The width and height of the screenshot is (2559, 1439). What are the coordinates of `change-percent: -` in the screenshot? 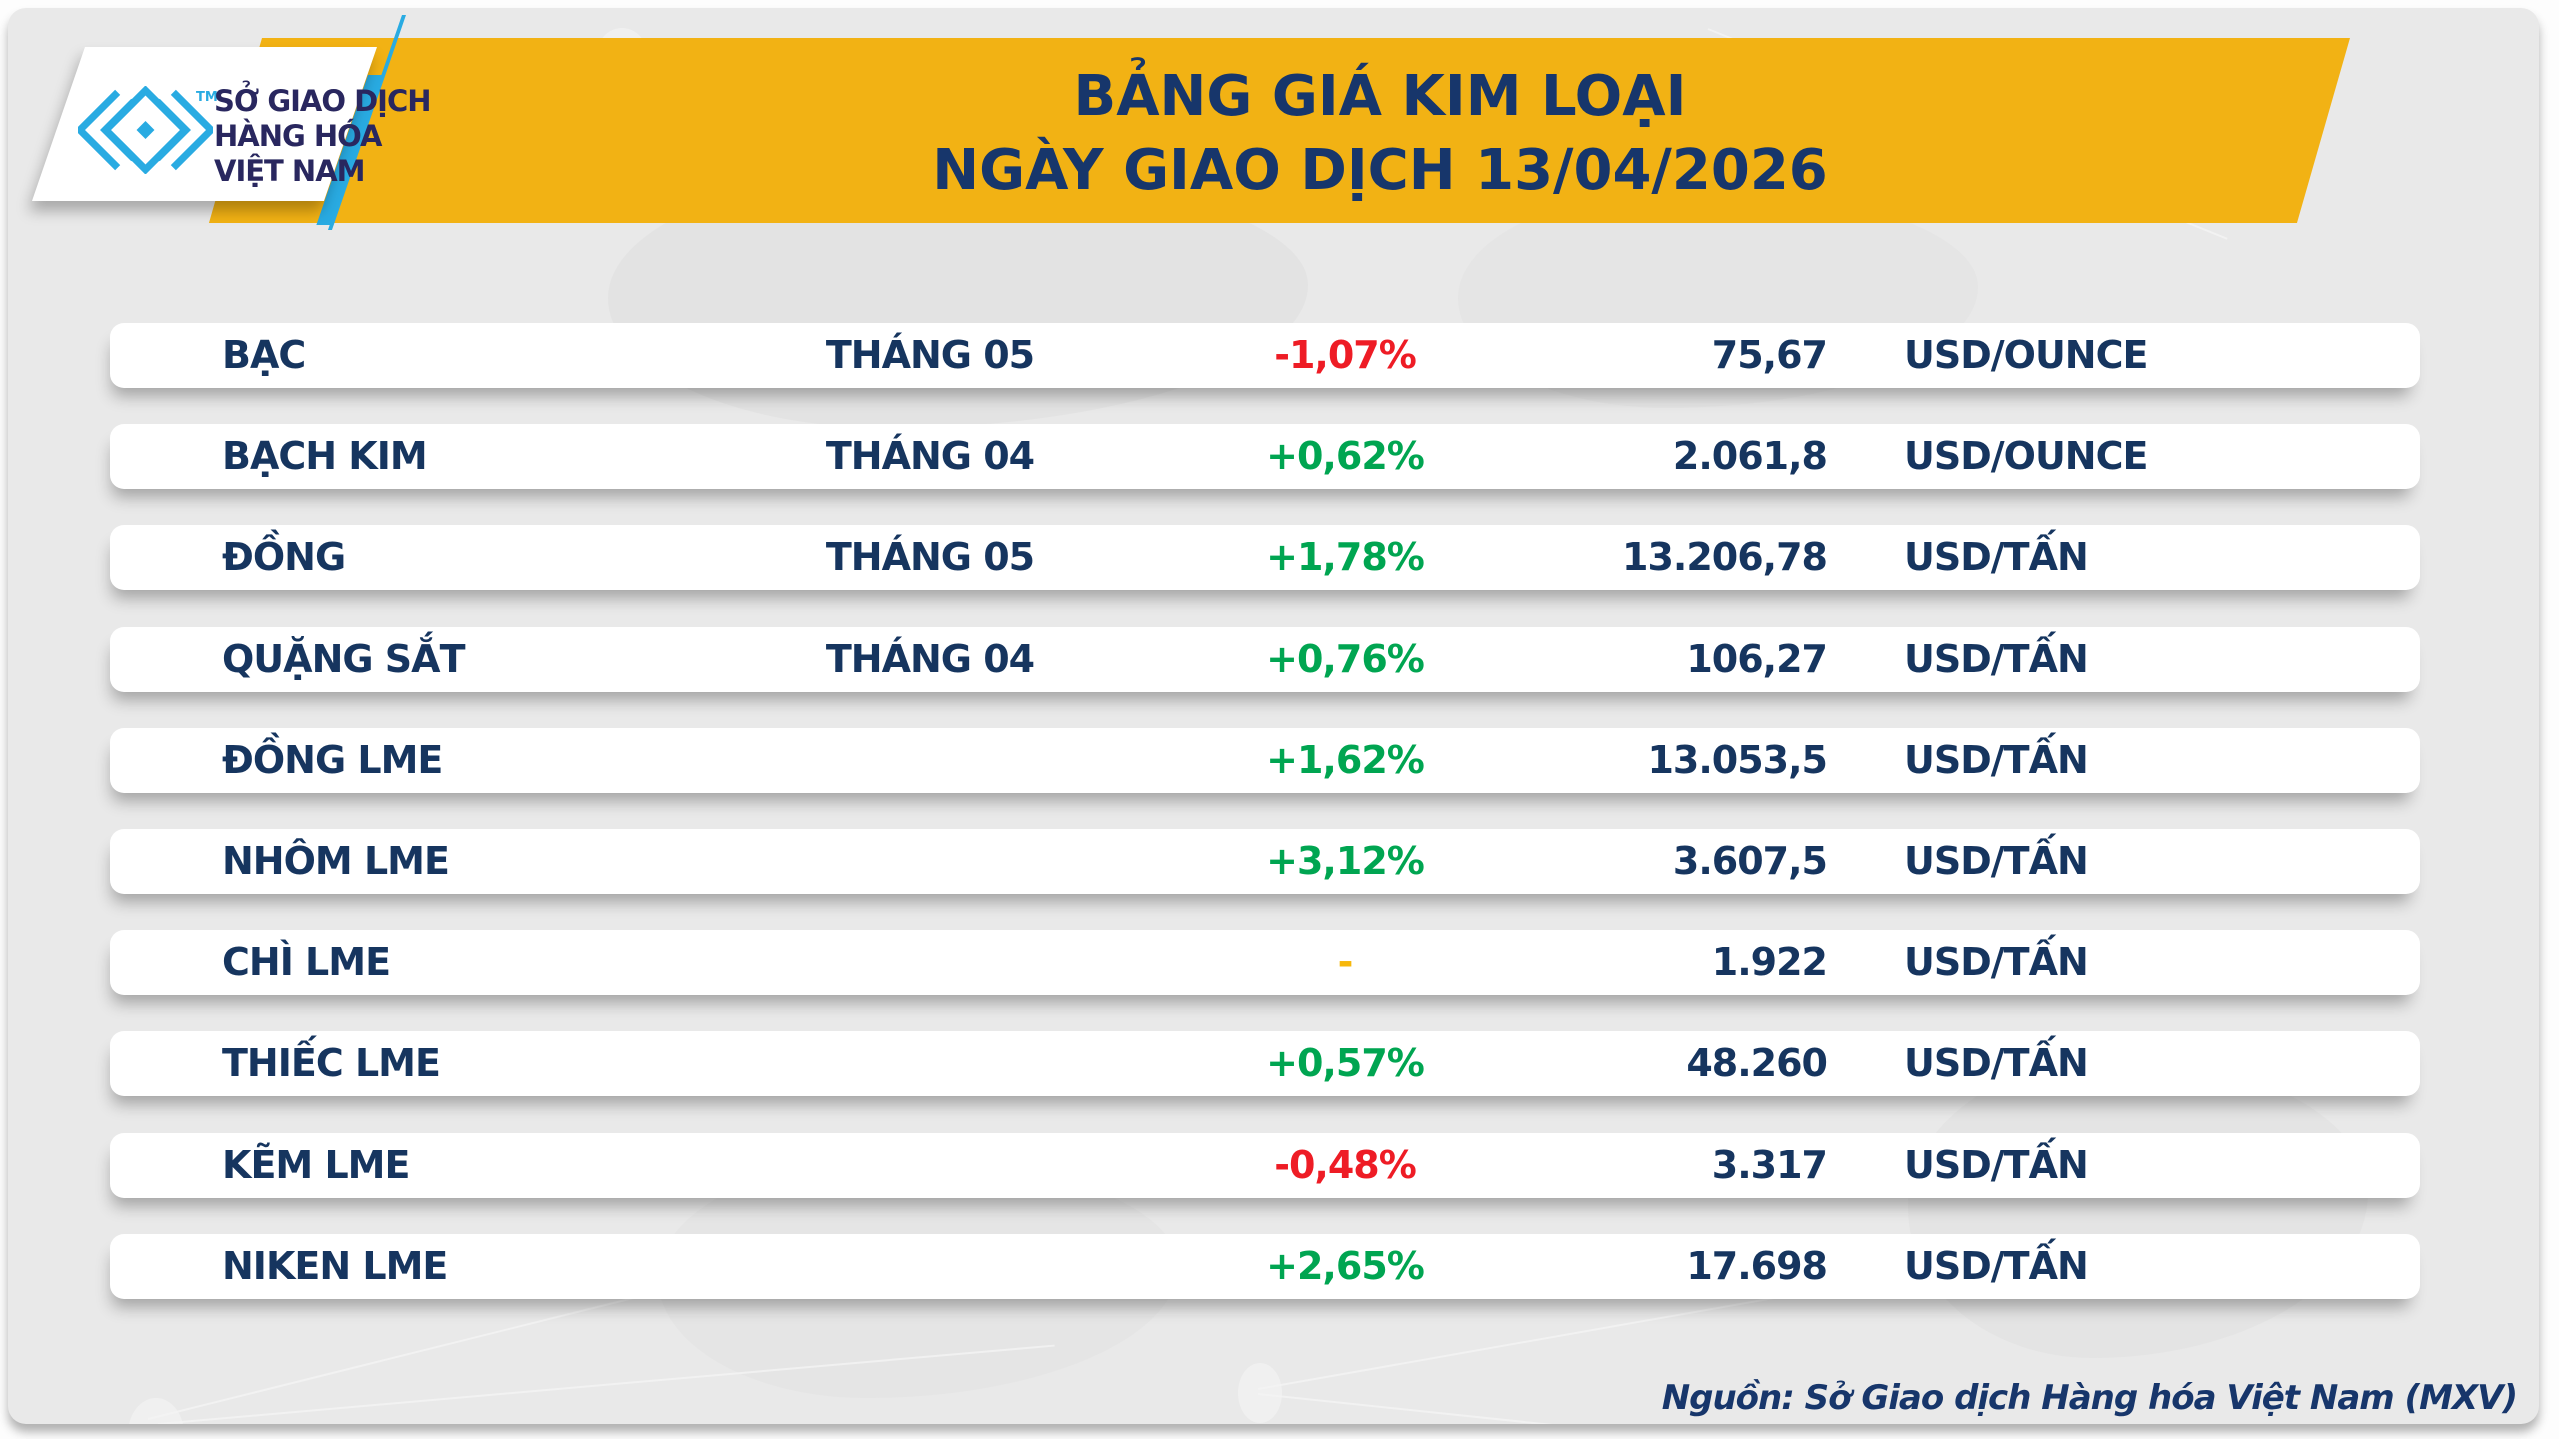 It's located at (1345, 962).